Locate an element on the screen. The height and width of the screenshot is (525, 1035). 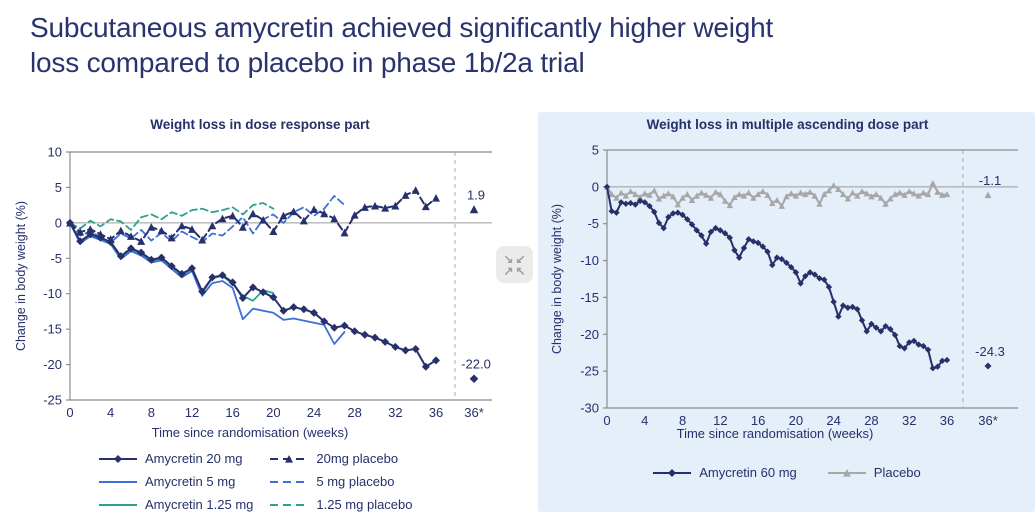
collapse-arrow-tr: ↙ is located at coordinates (520, 258).